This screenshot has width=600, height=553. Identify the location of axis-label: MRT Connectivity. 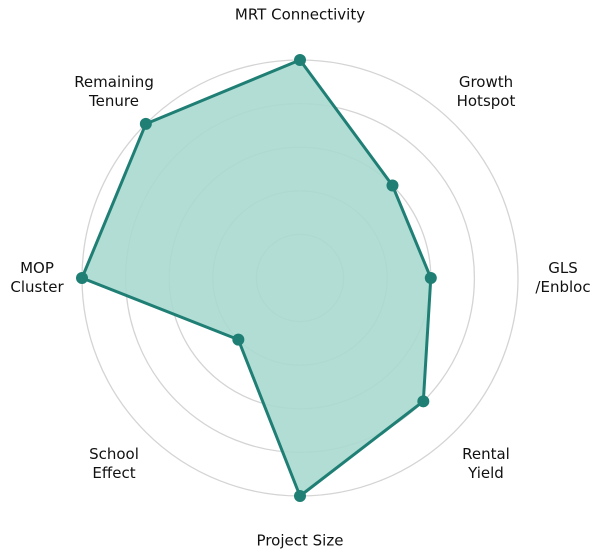
(300, 14).